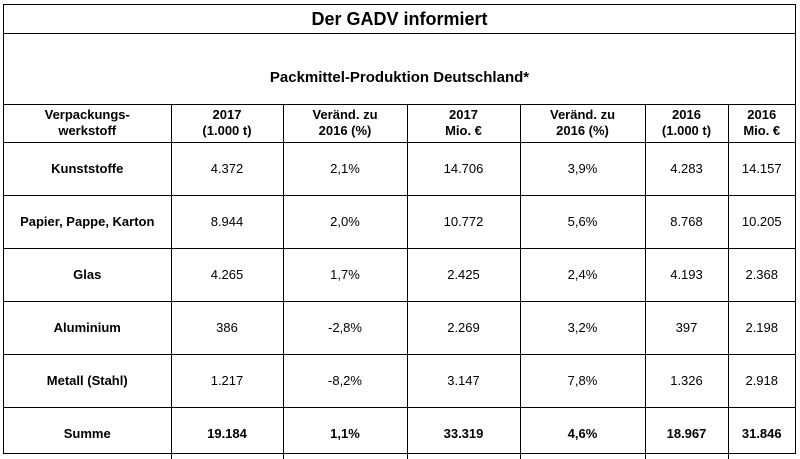  Describe the element at coordinates (463, 328) in the screenshot. I see `table-cell: 2.269` at that location.